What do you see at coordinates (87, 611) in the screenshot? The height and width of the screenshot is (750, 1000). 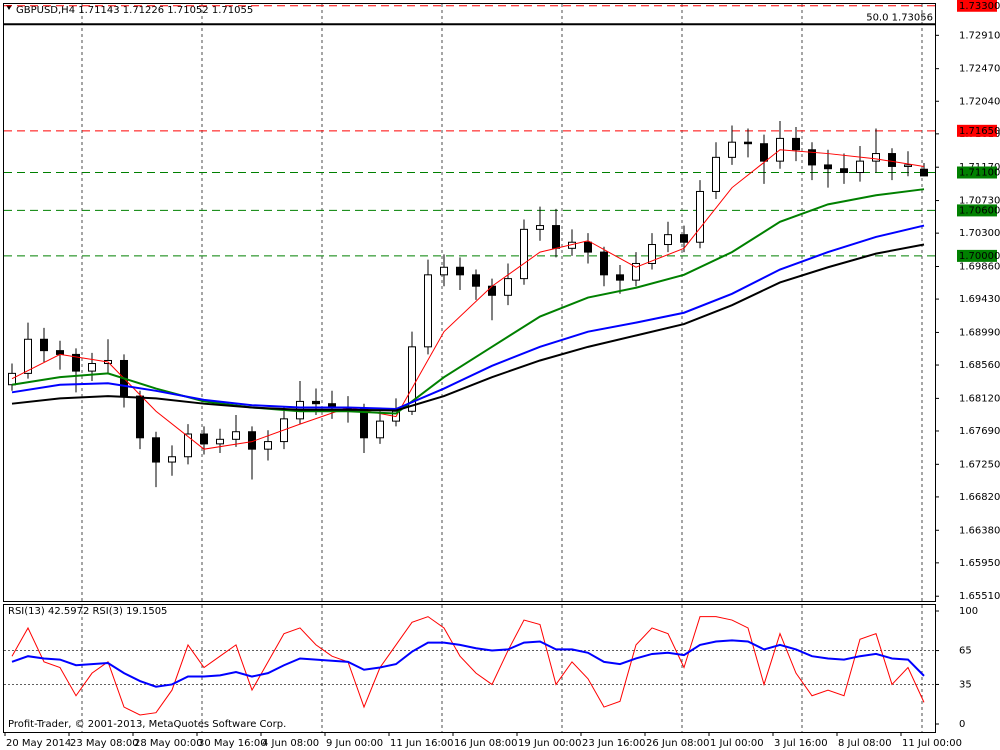 I see `rsi-header: RSI(13) 42.5972 RSI(3) 19.1505` at bounding box center [87, 611].